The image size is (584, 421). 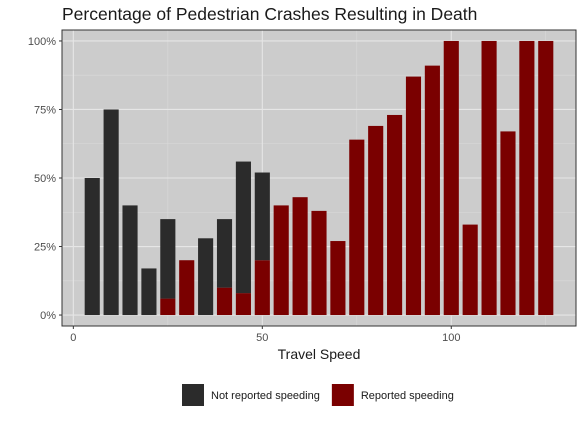 I want to click on y-tick-label: 25%, so click(x=45, y=248).